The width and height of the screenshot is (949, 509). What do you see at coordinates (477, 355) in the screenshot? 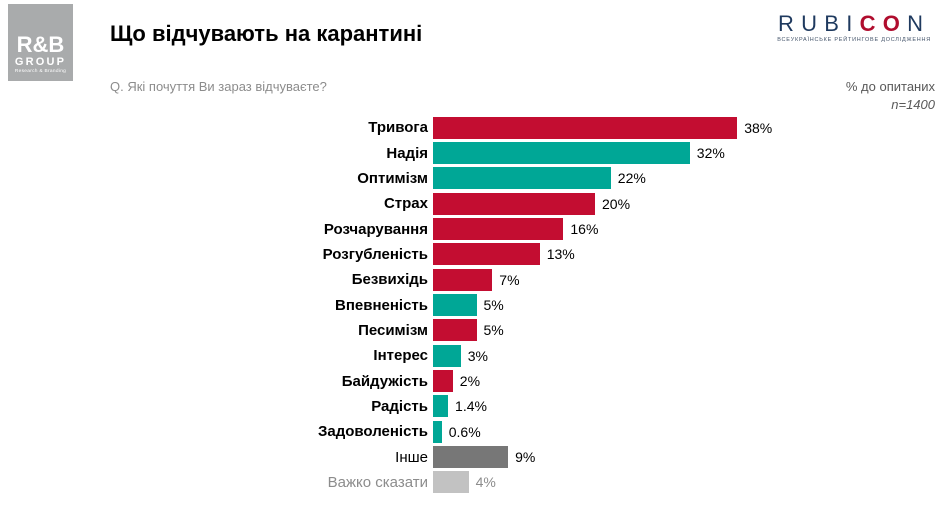
I see `value-label: 3%` at bounding box center [477, 355].